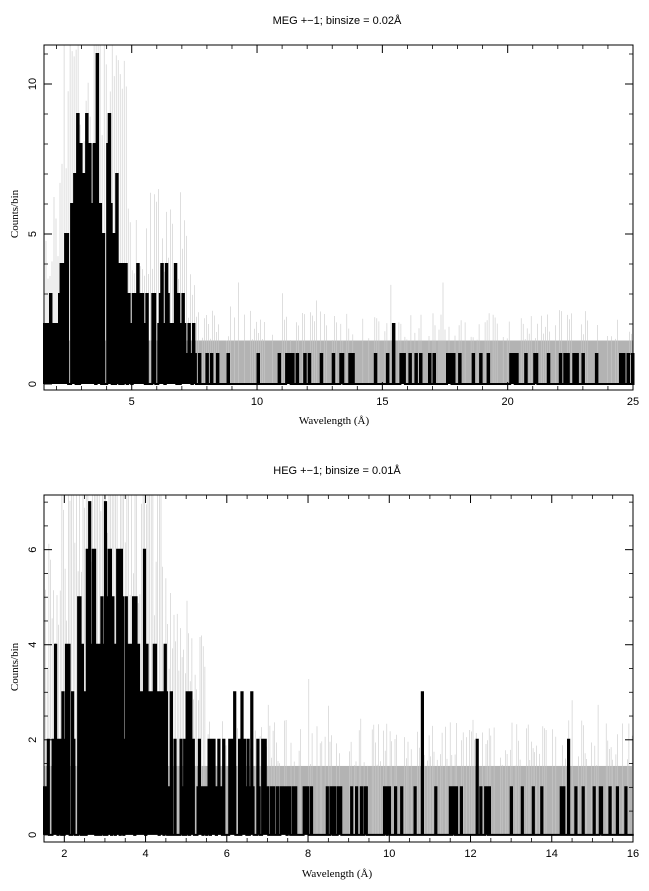 The height and width of the screenshot is (891, 649). I want to click on x-tick-label: 12, so click(470, 854).